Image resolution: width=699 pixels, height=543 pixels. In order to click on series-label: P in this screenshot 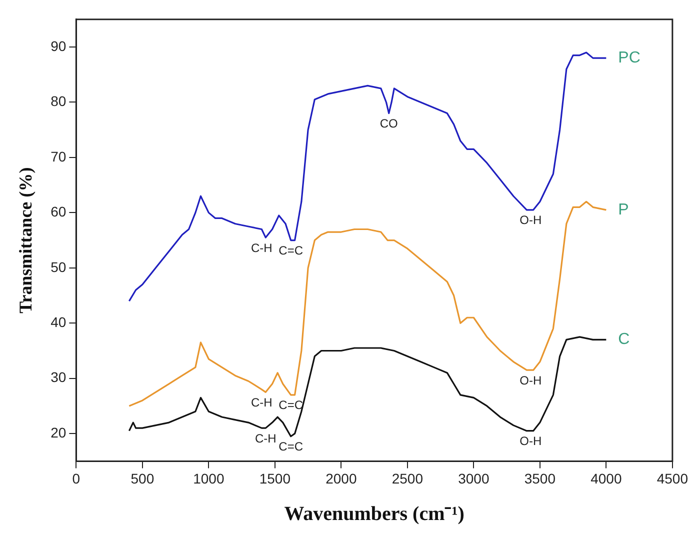, I will do `click(623, 209)`.